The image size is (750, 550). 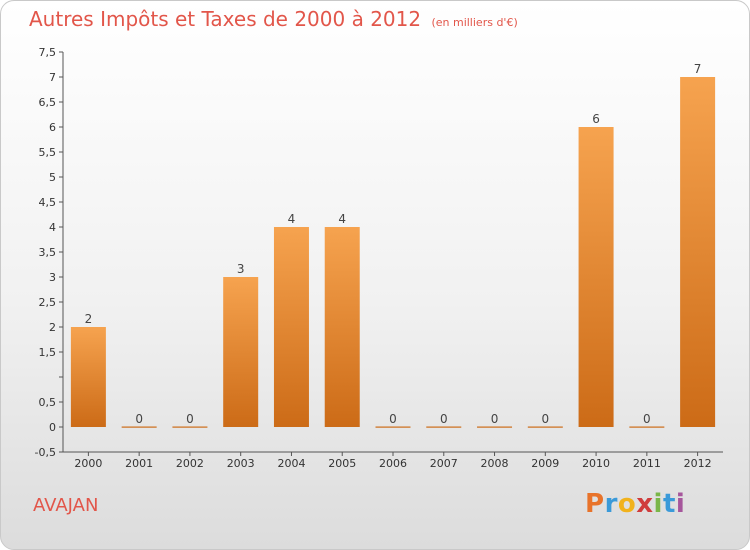 I want to click on x-tick-label: 2006, so click(x=393, y=463).